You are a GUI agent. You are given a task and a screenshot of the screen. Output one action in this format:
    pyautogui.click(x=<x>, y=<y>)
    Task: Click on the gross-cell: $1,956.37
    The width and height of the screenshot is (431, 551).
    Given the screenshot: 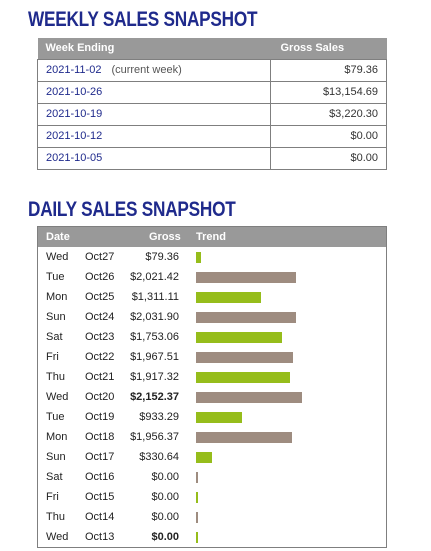 What is the action you would take?
    pyautogui.click(x=154, y=437)
    